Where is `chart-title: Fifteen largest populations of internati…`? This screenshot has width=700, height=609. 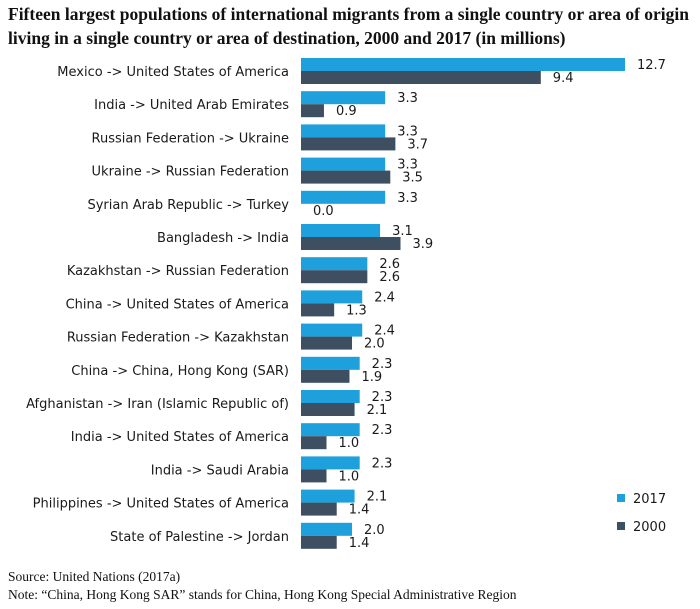
chart-title: Fifteen largest populations of internati… is located at coordinates (353, 26).